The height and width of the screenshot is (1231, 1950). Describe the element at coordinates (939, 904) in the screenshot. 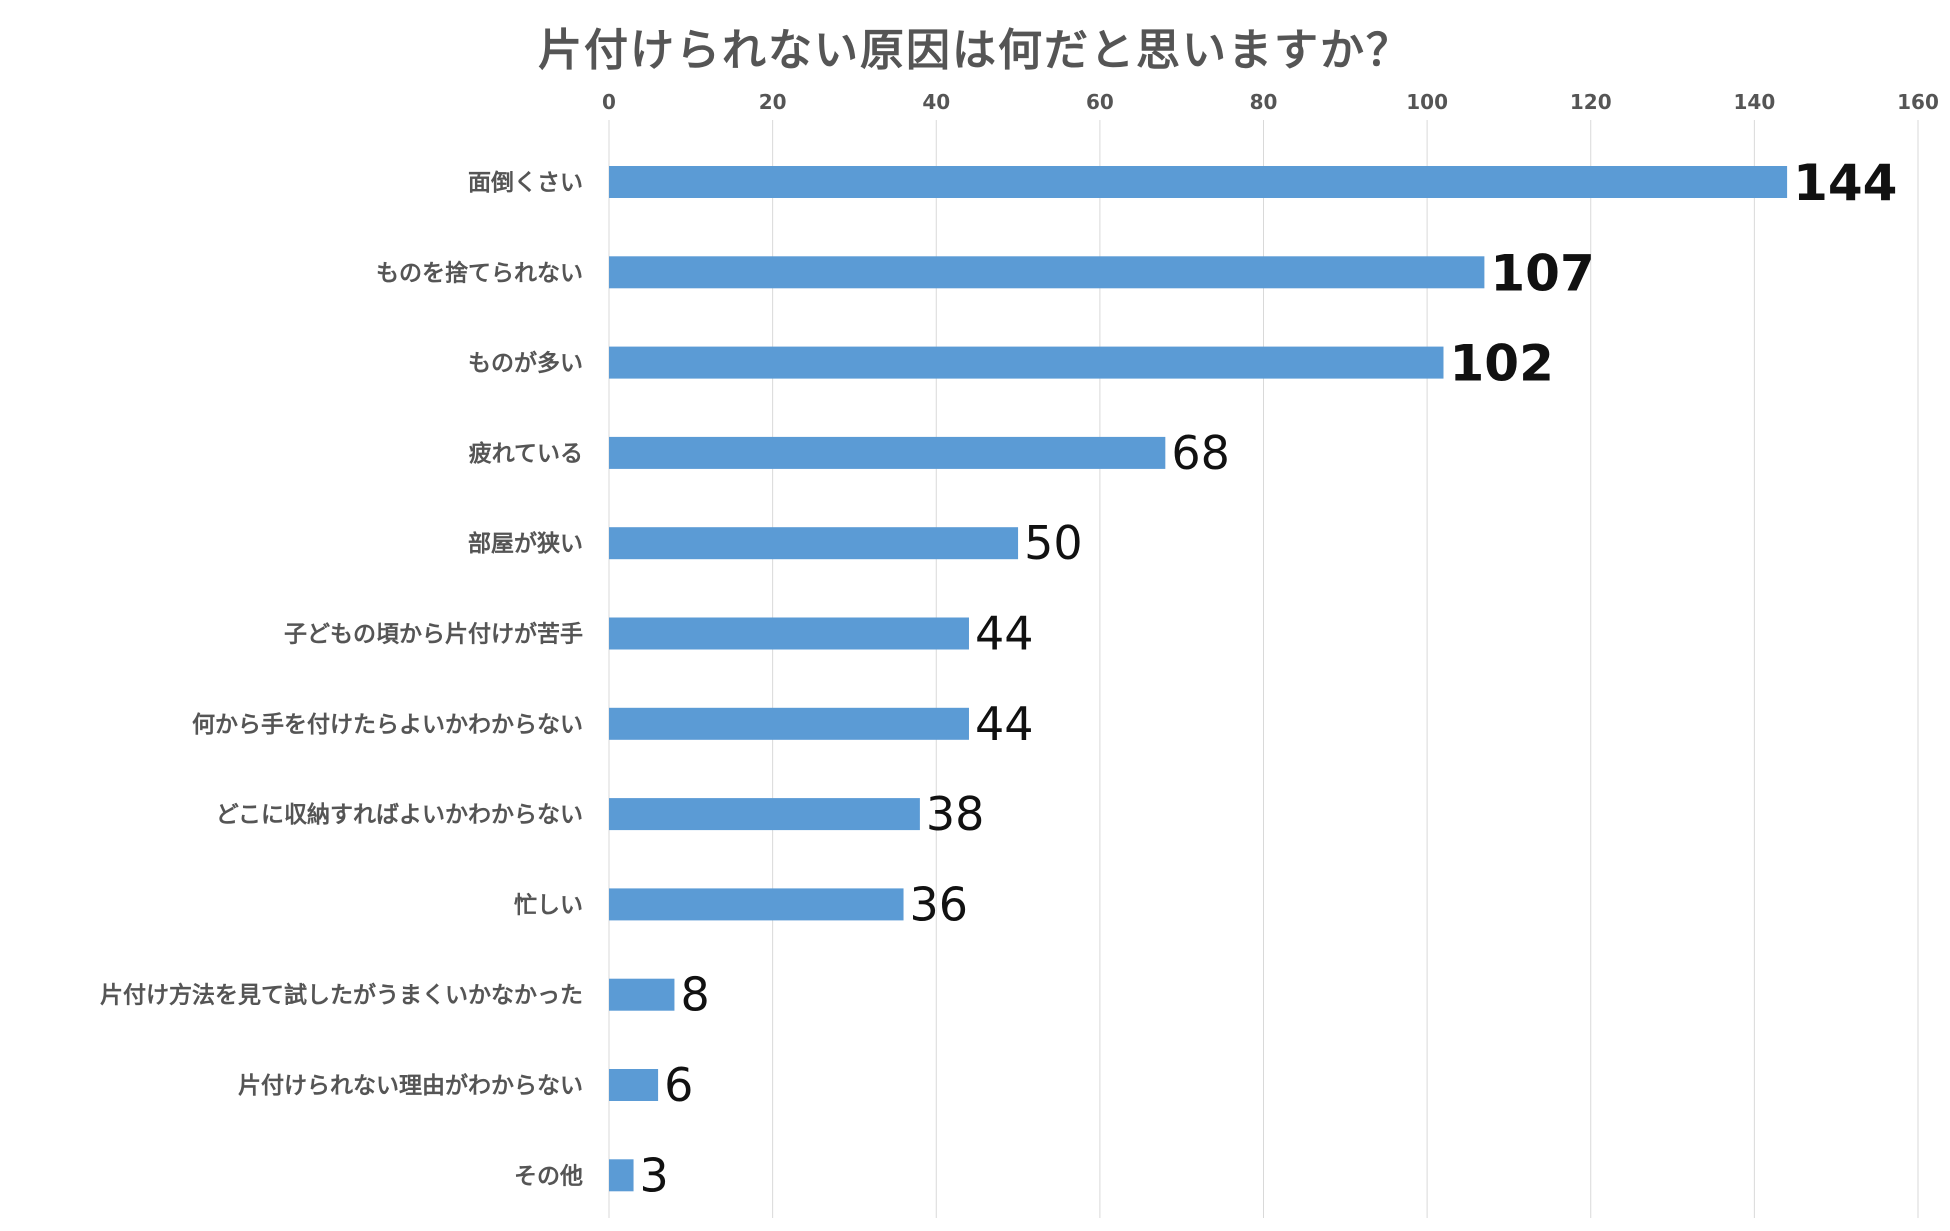

I see `value-label: 36` at that location.